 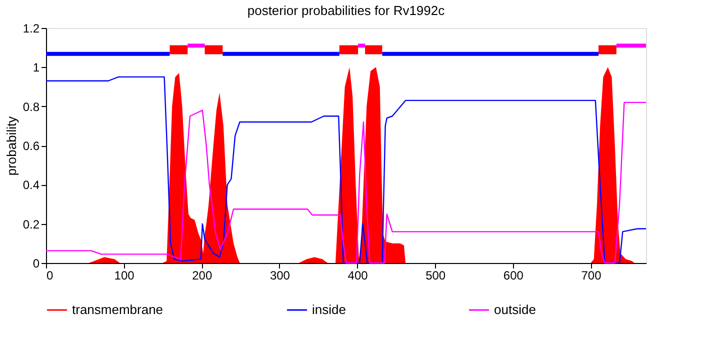 What do you see at coordinates (50, 275) in the screenshot?
I see `x-tick-label: 0` at bounding box center [50, 275].